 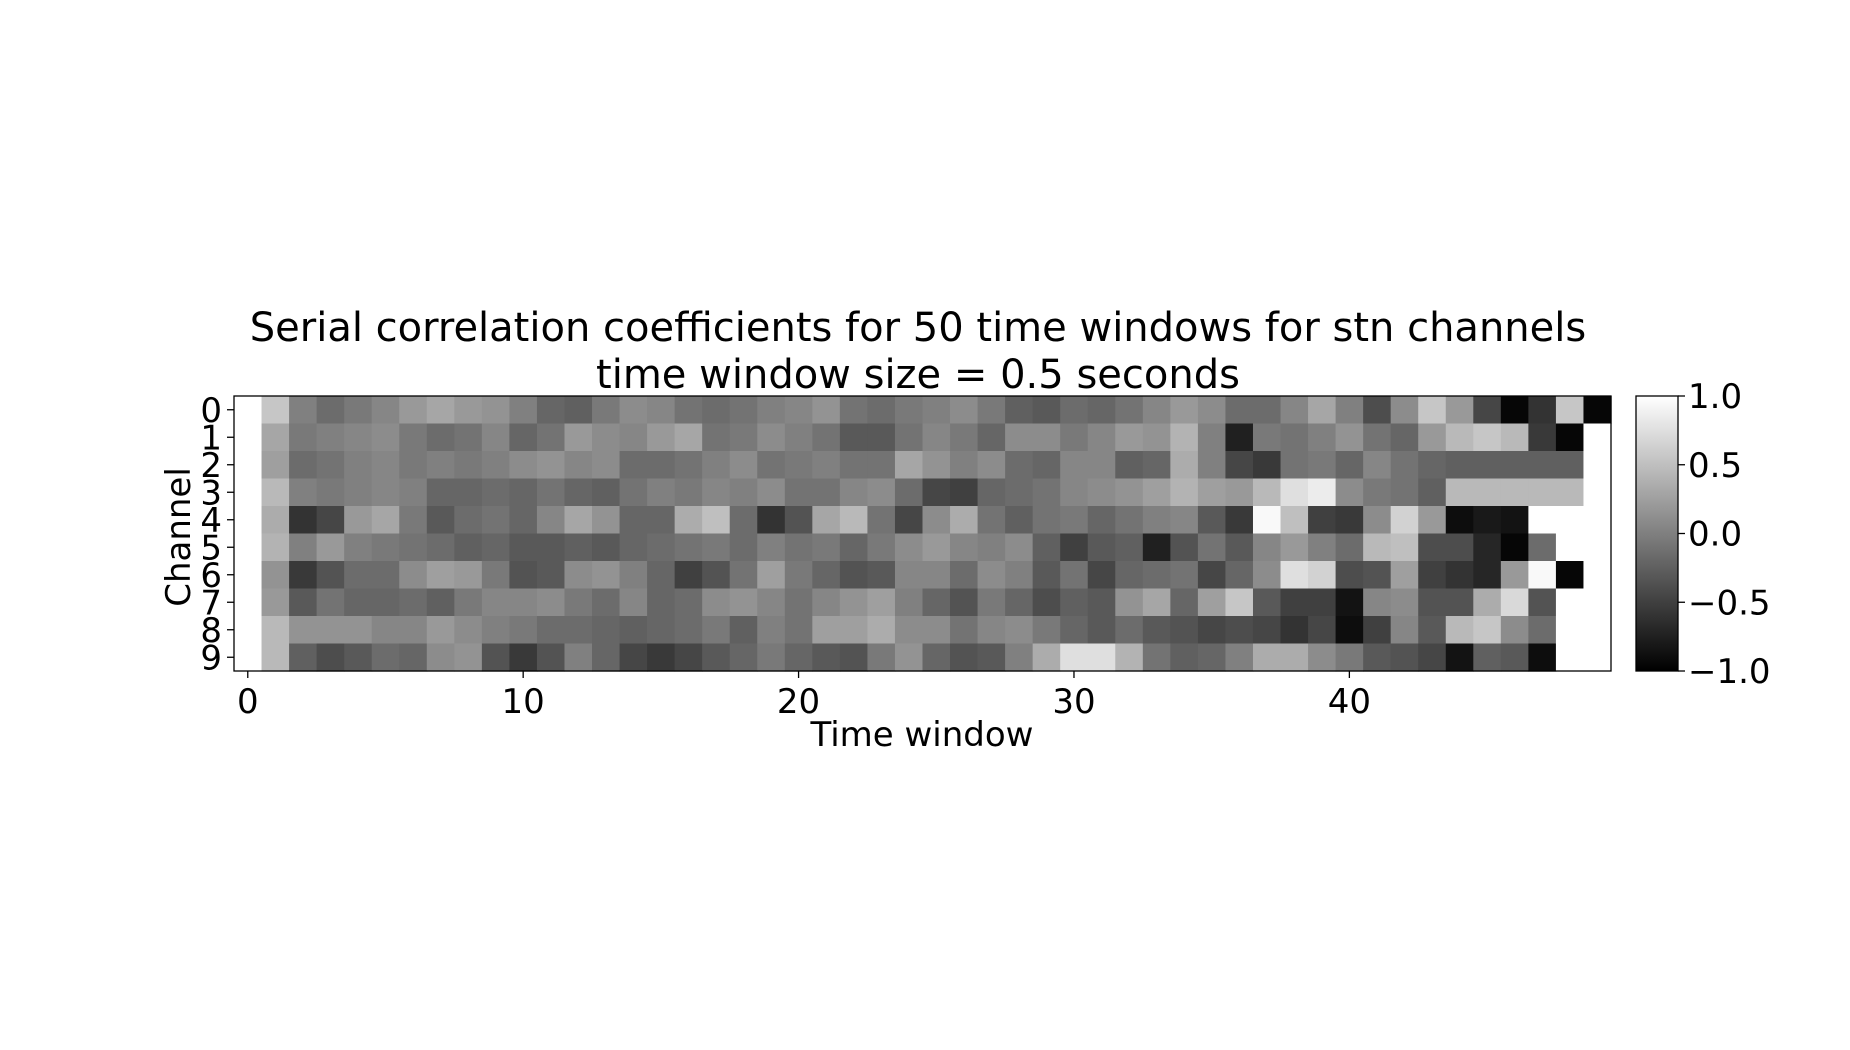 I want to click on chart-subtitle: time window size = 0.5 seconds, so click(x=918, y=375).